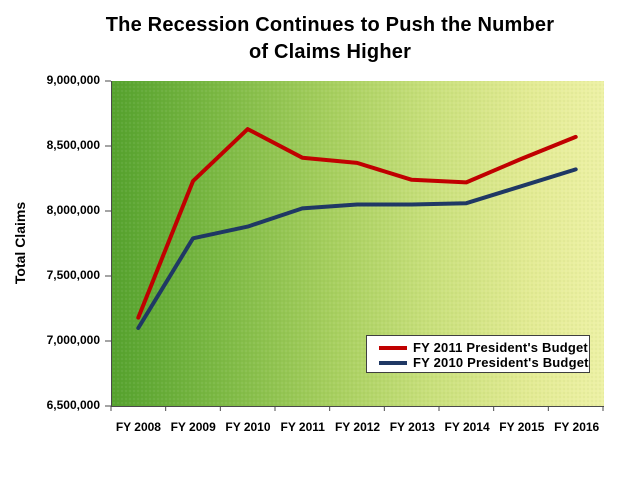 The width and height of the screenshot is (628, 494). Describe the element at coordinates (193, 427) in the screenshot. I see `x-tick-label: FY 2009` at that location.